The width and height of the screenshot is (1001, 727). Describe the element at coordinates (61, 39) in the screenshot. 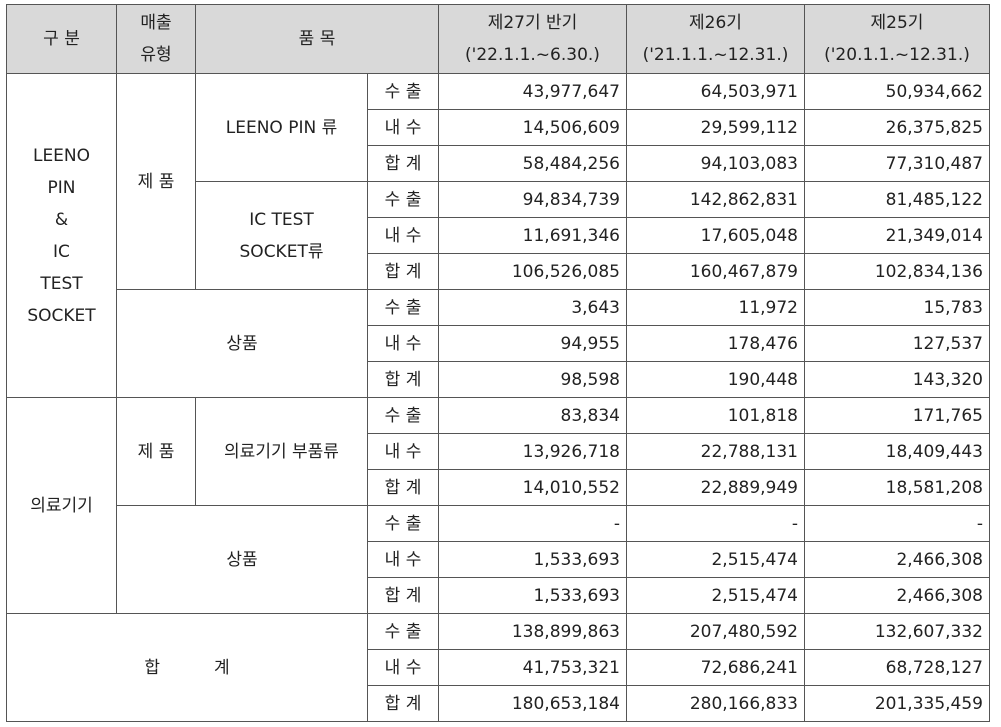

I see `header-gubun: 구 분` at that location.